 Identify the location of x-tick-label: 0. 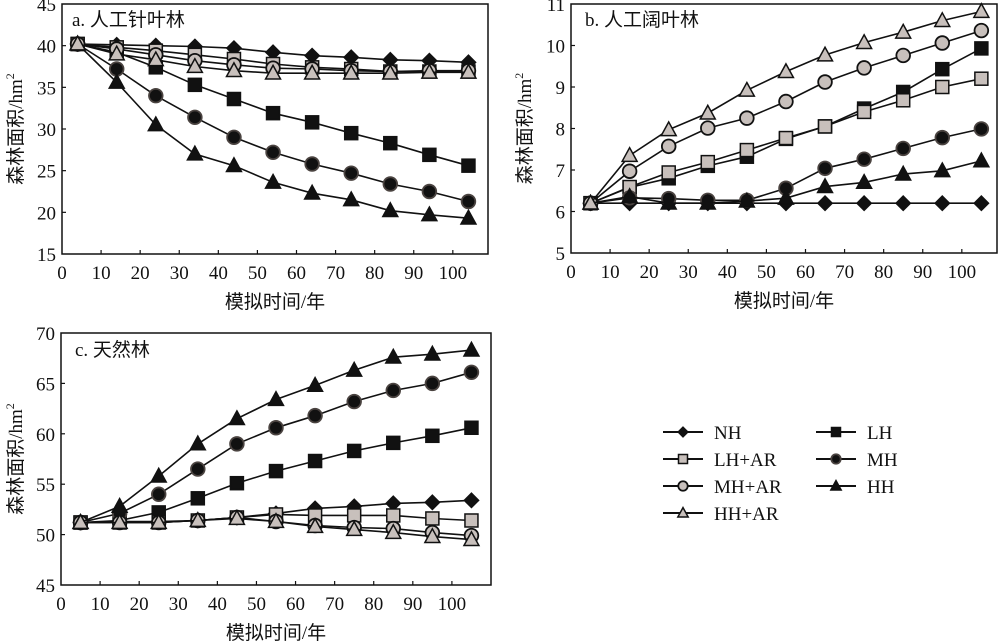
(61, 604).